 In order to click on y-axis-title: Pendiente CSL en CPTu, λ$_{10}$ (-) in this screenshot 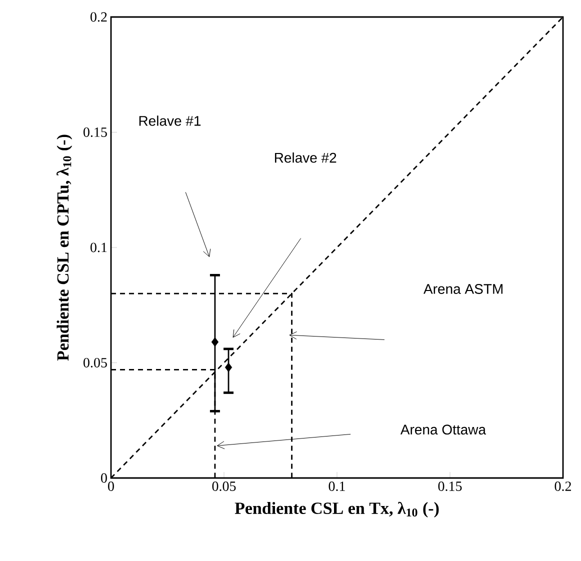, I will do `click(64, 247)`.